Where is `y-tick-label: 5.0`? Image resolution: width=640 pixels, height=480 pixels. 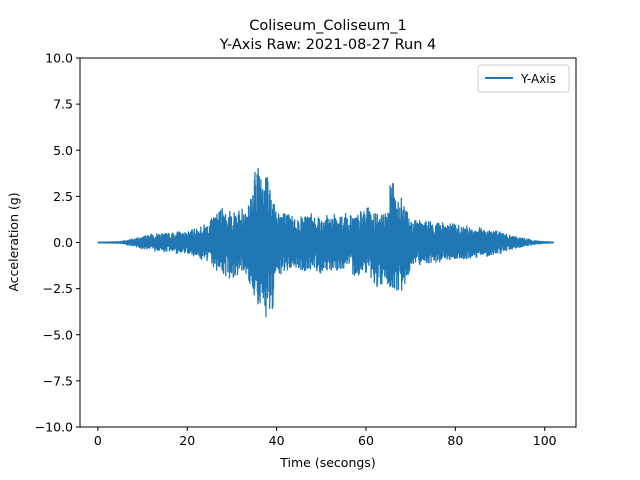 y-tick-label: 5.0 is located at coordinates (63, 150).